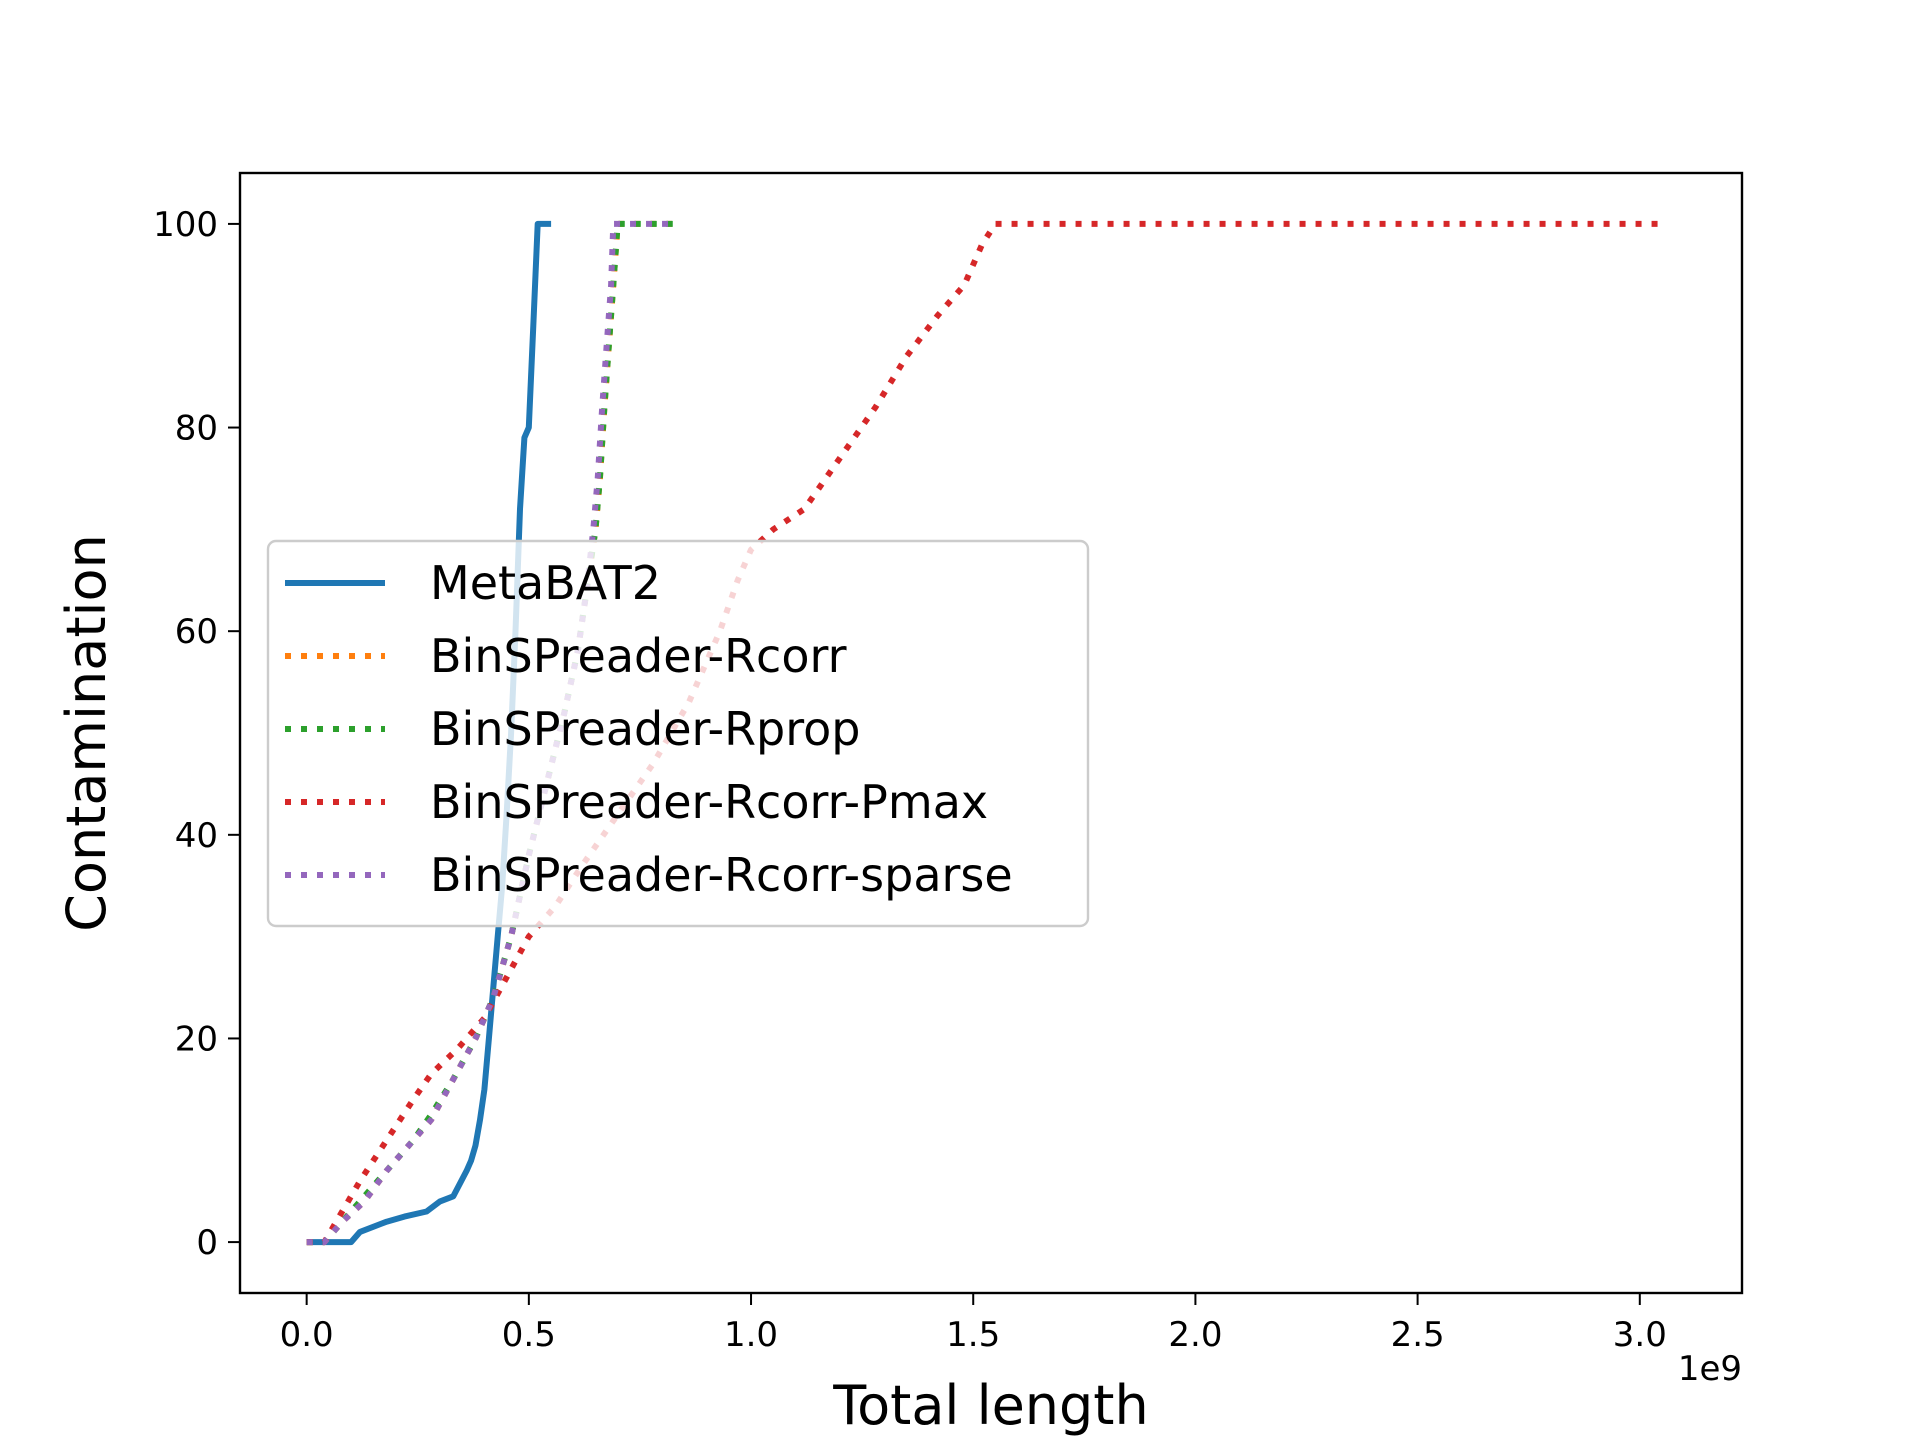 This screenshot has height=1440, width=1920. Describe the element at coordinates (86, 733) in the screenshot. I see `y-axis-label: Contamination` at that location.